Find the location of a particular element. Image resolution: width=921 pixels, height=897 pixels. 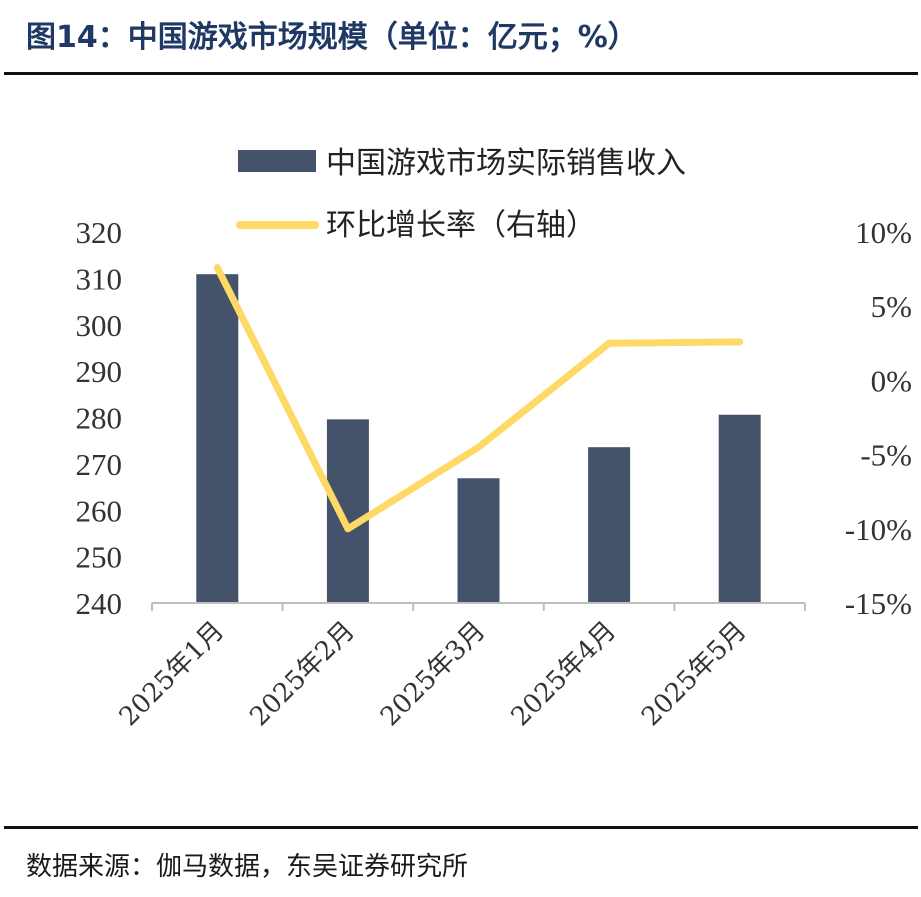

x-axis: 2025年1月 2025年2月 2025年3月 2025年4月 2025年5月 is located at coordinates (433, 674).